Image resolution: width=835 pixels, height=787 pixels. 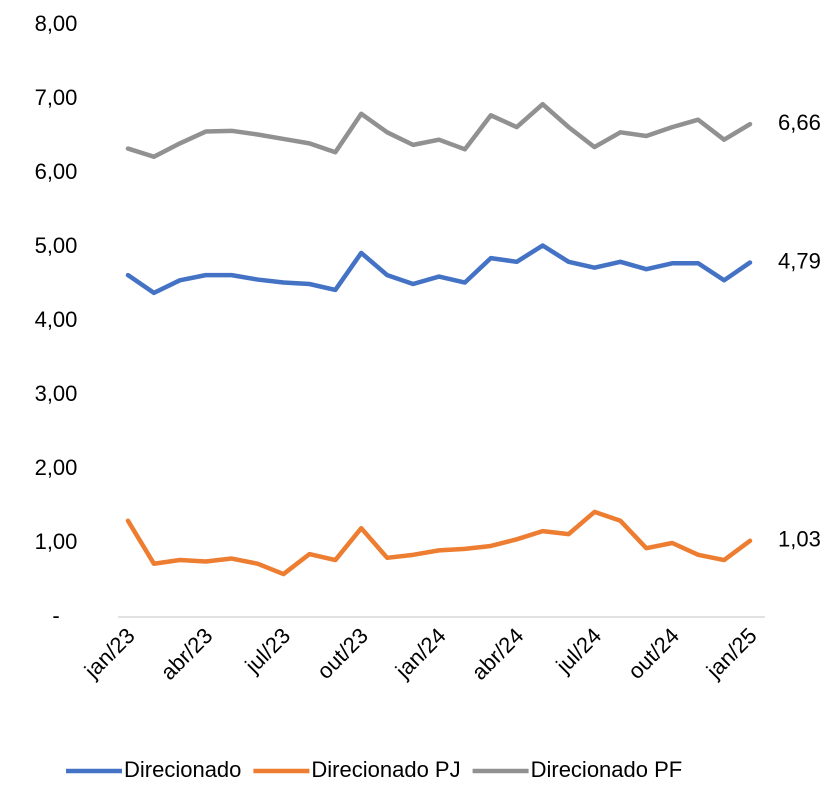 What do you see at coordinates (187, 654) in the screenshot?
I see `x-tick-label: abr/23` at bounding box center [187, 654].